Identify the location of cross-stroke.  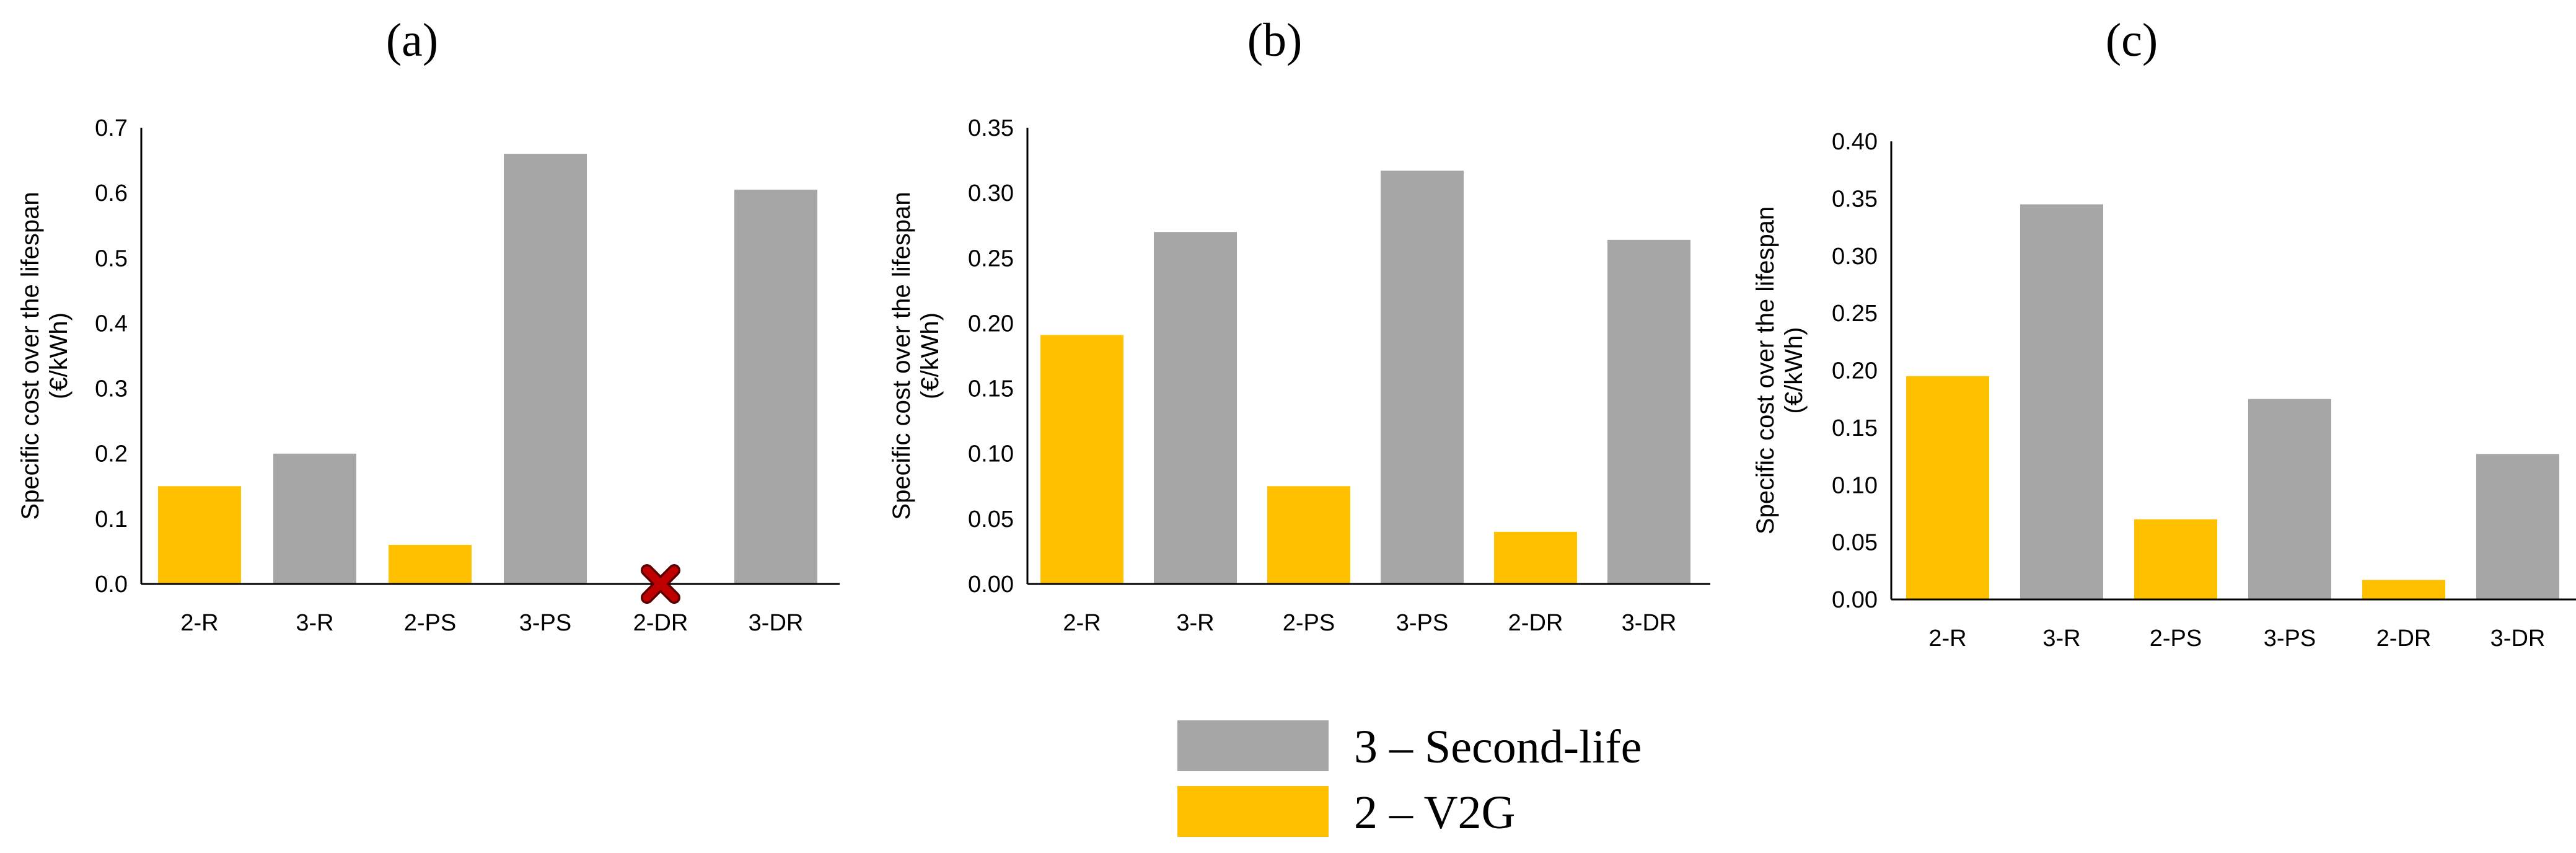
(661, 584).